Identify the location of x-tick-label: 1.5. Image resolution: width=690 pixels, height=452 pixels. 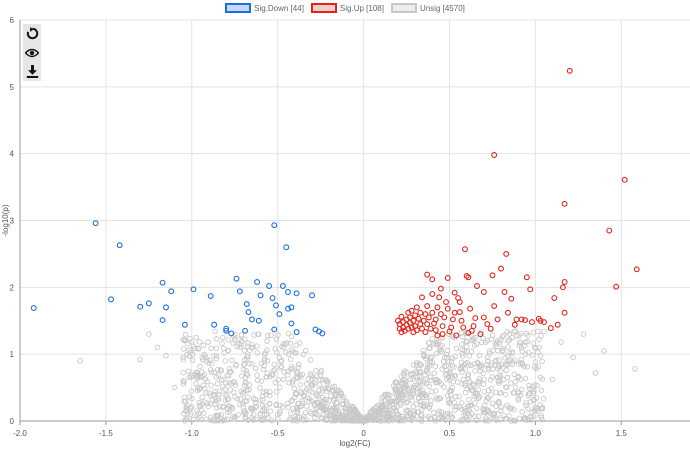
(622, 433).